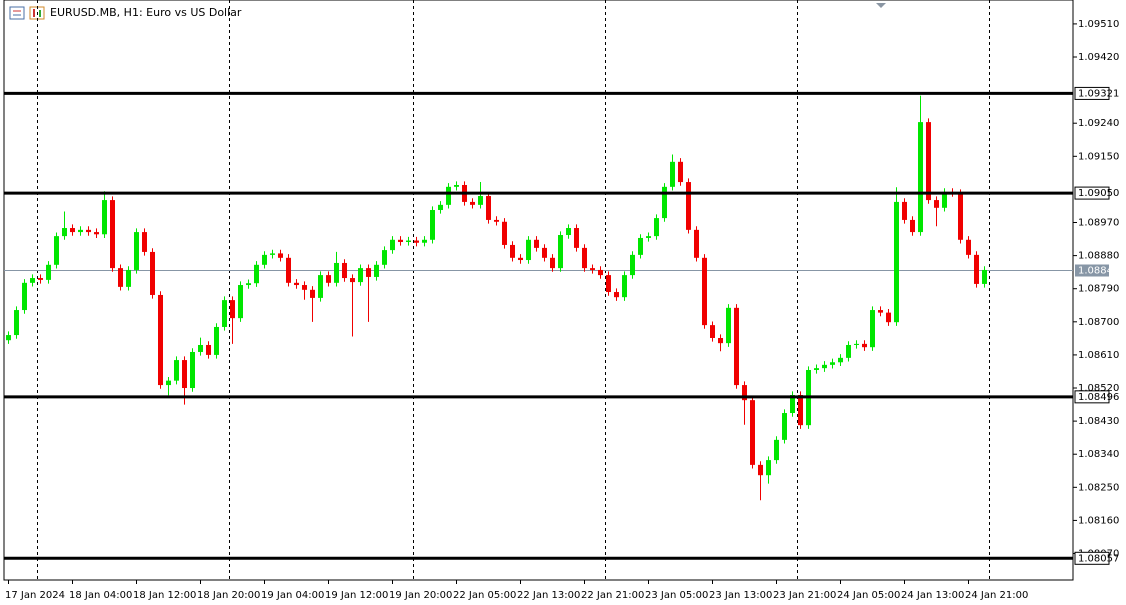 This screenshot has width=1126, height=605. What do you see at coordinates (1098, 558) in the screenshot?
I see `level-label: 1.08057` at bounding box center [1098, 558].